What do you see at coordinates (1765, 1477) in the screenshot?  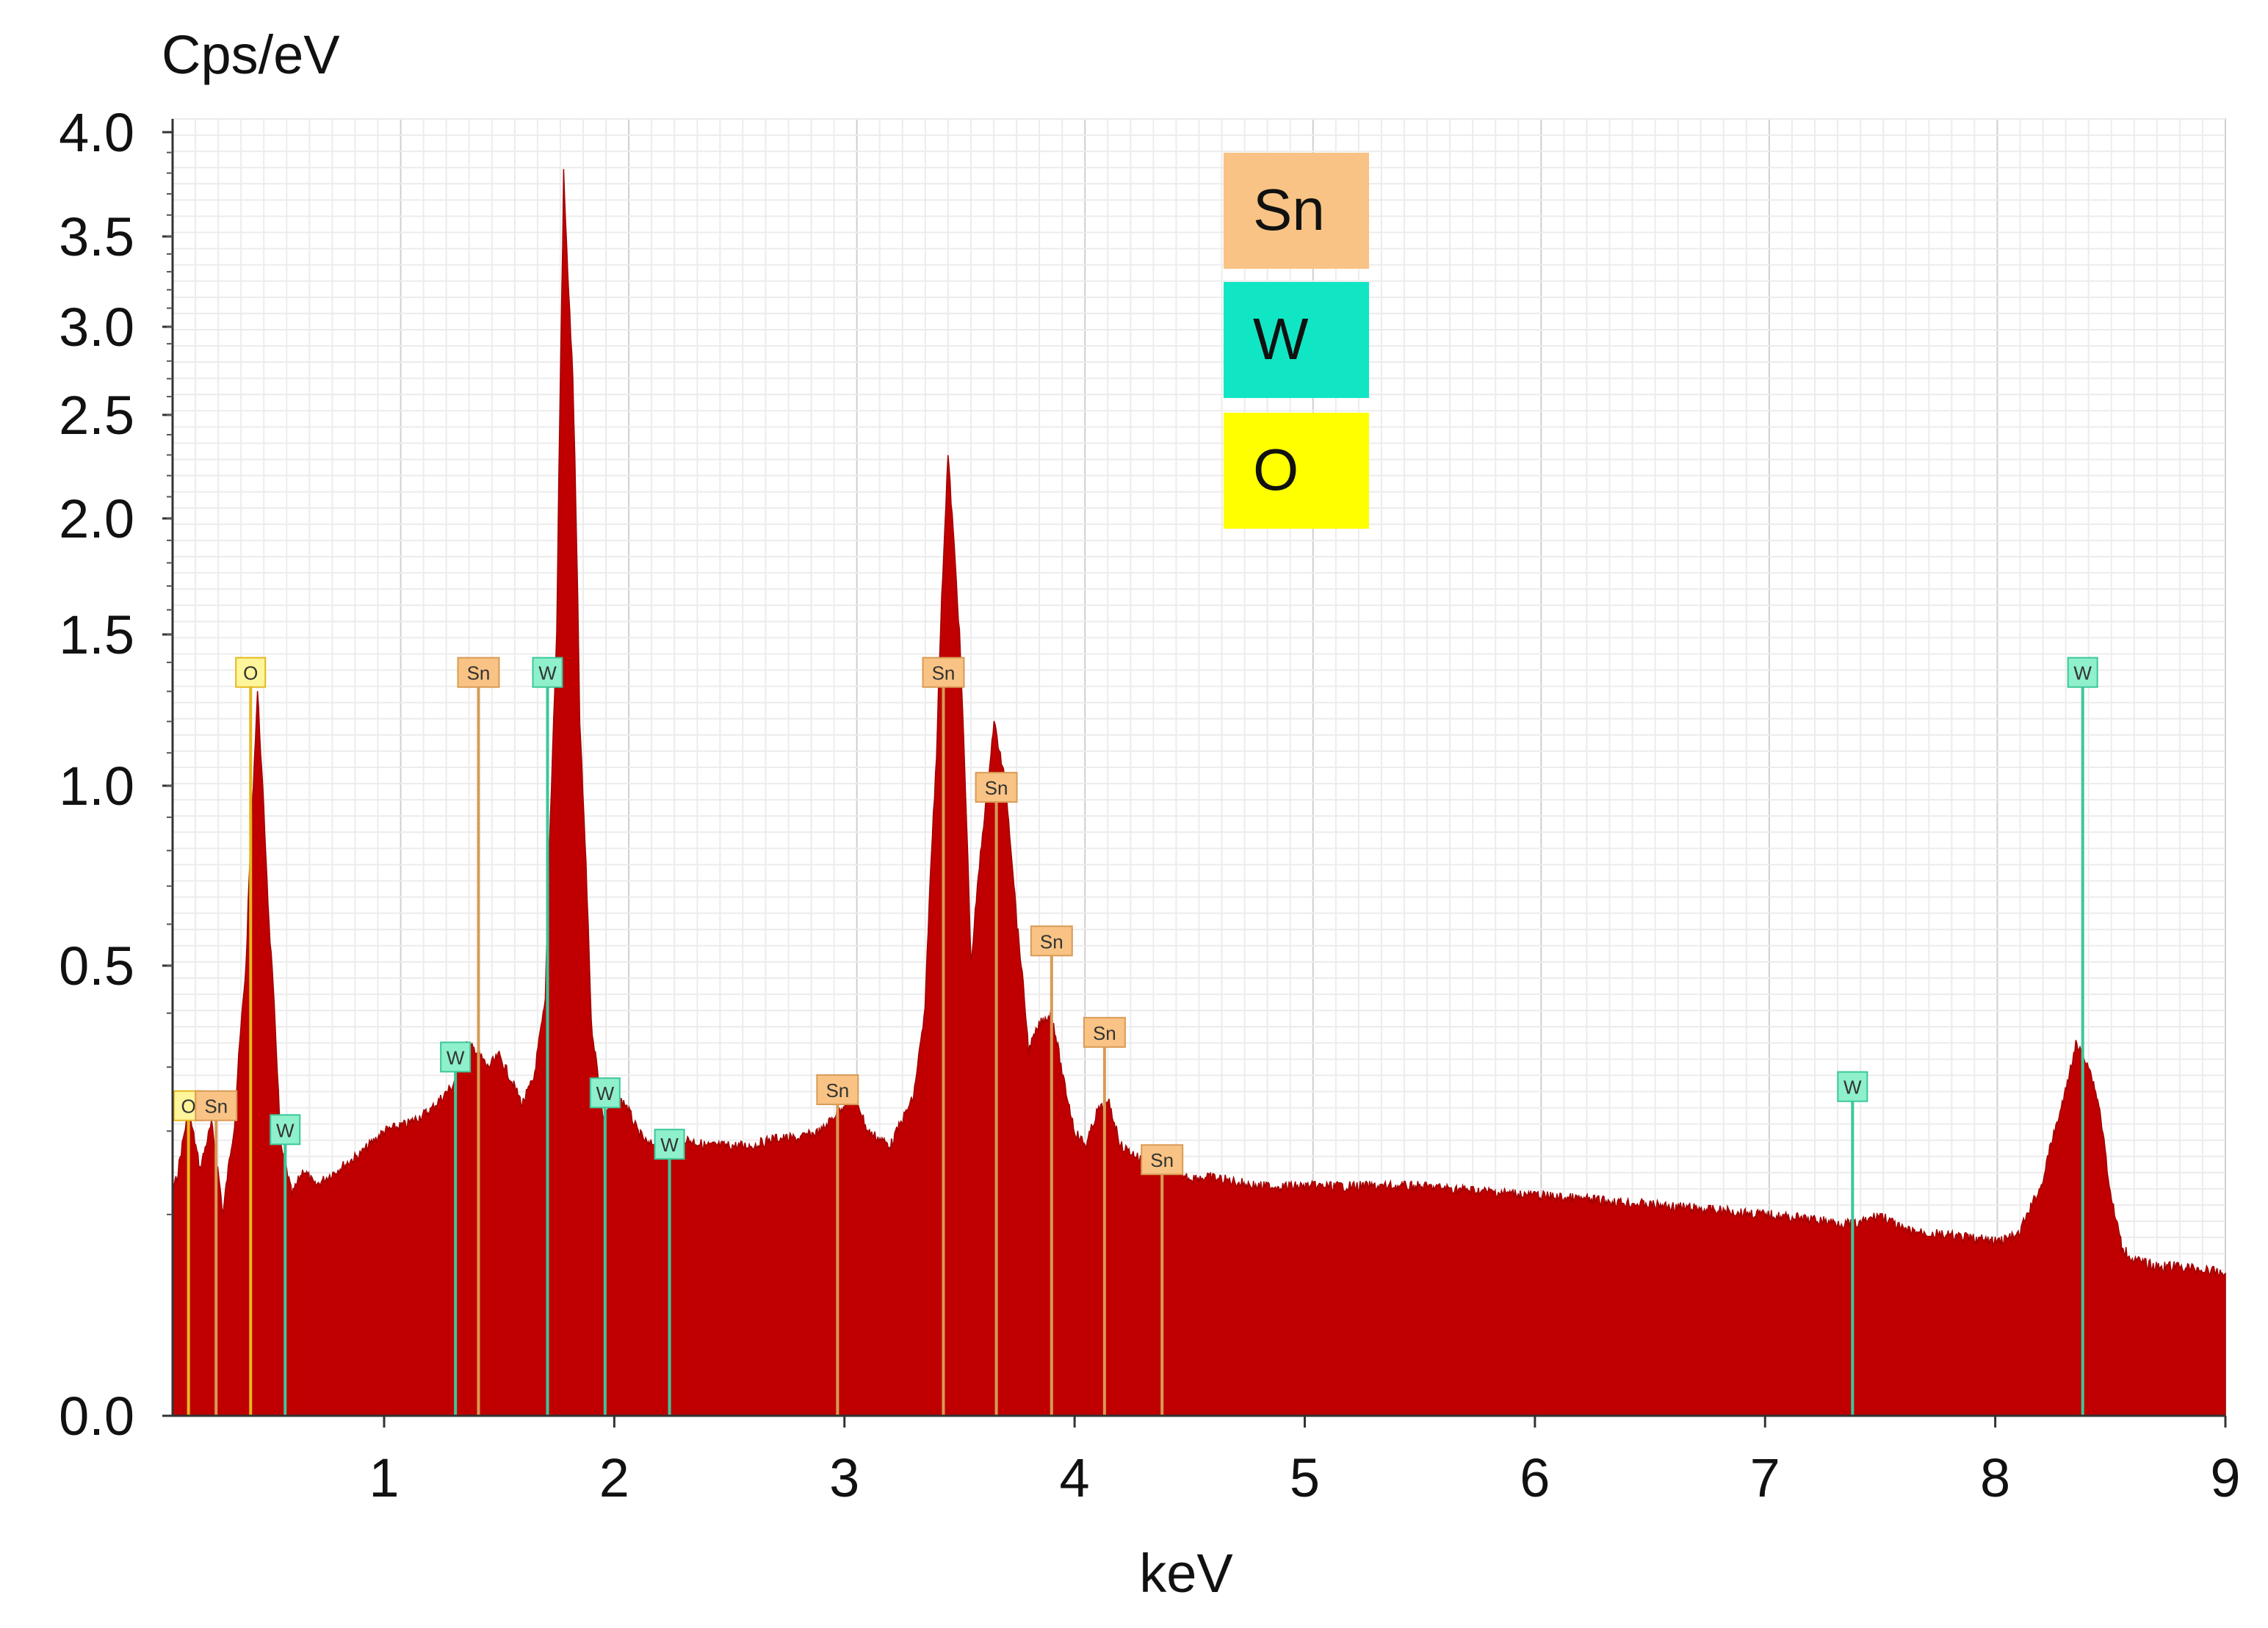 I see `x-tick-label: 7` at bounding box center [1765, 1477].